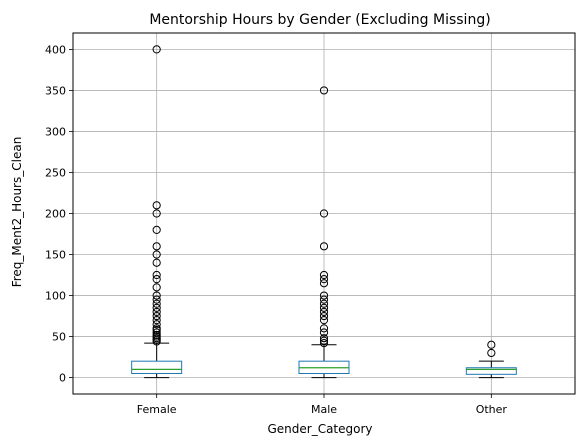  I want to click on y-tick-label: 350, so click(55, 90).